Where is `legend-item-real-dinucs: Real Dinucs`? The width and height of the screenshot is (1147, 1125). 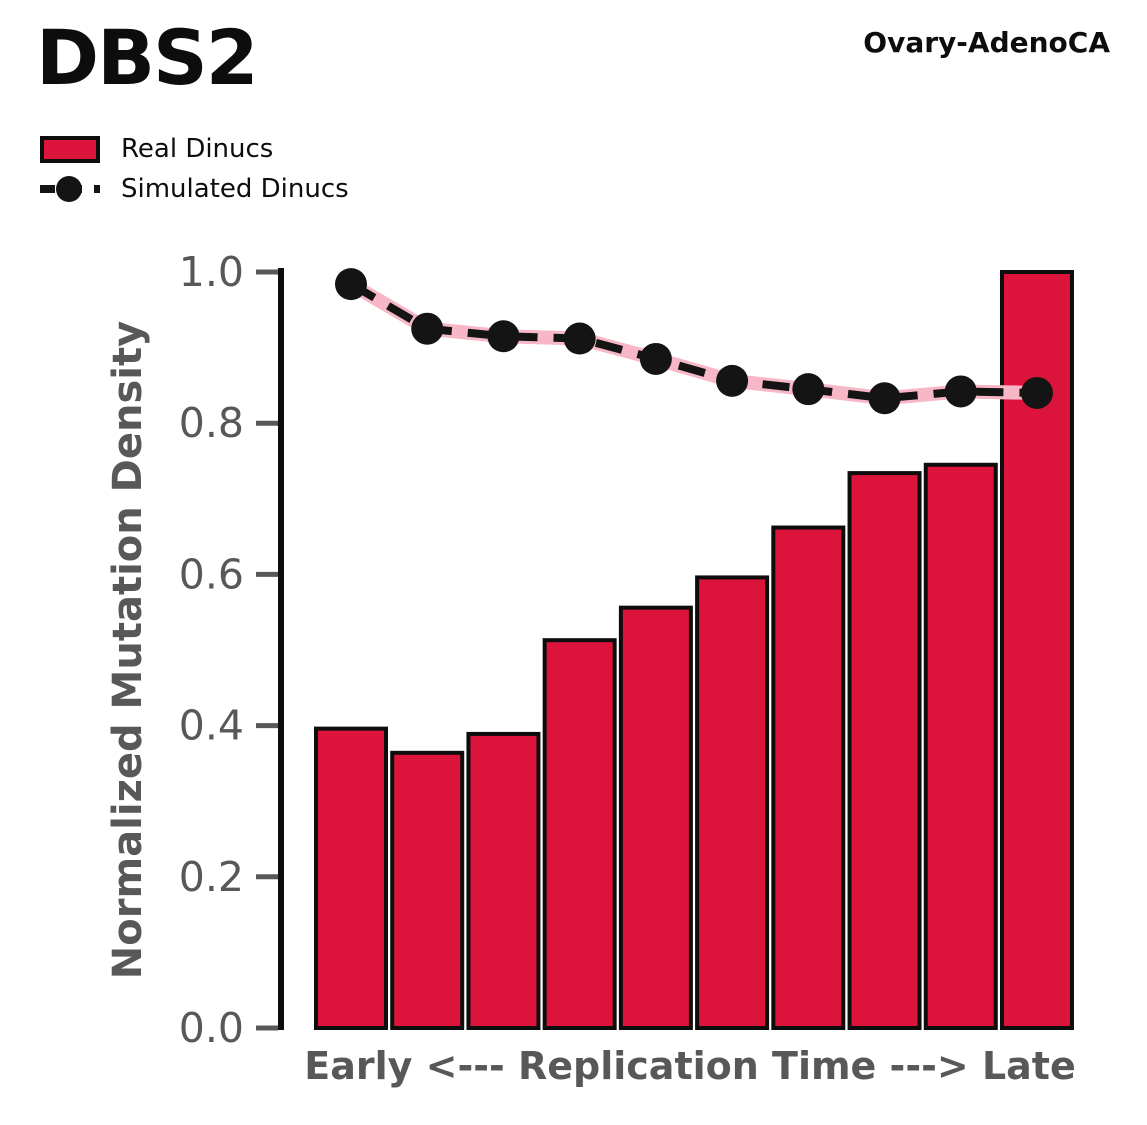 legend-item-real-dinucs: Real Dinucs is located at coordinates (194, 149).